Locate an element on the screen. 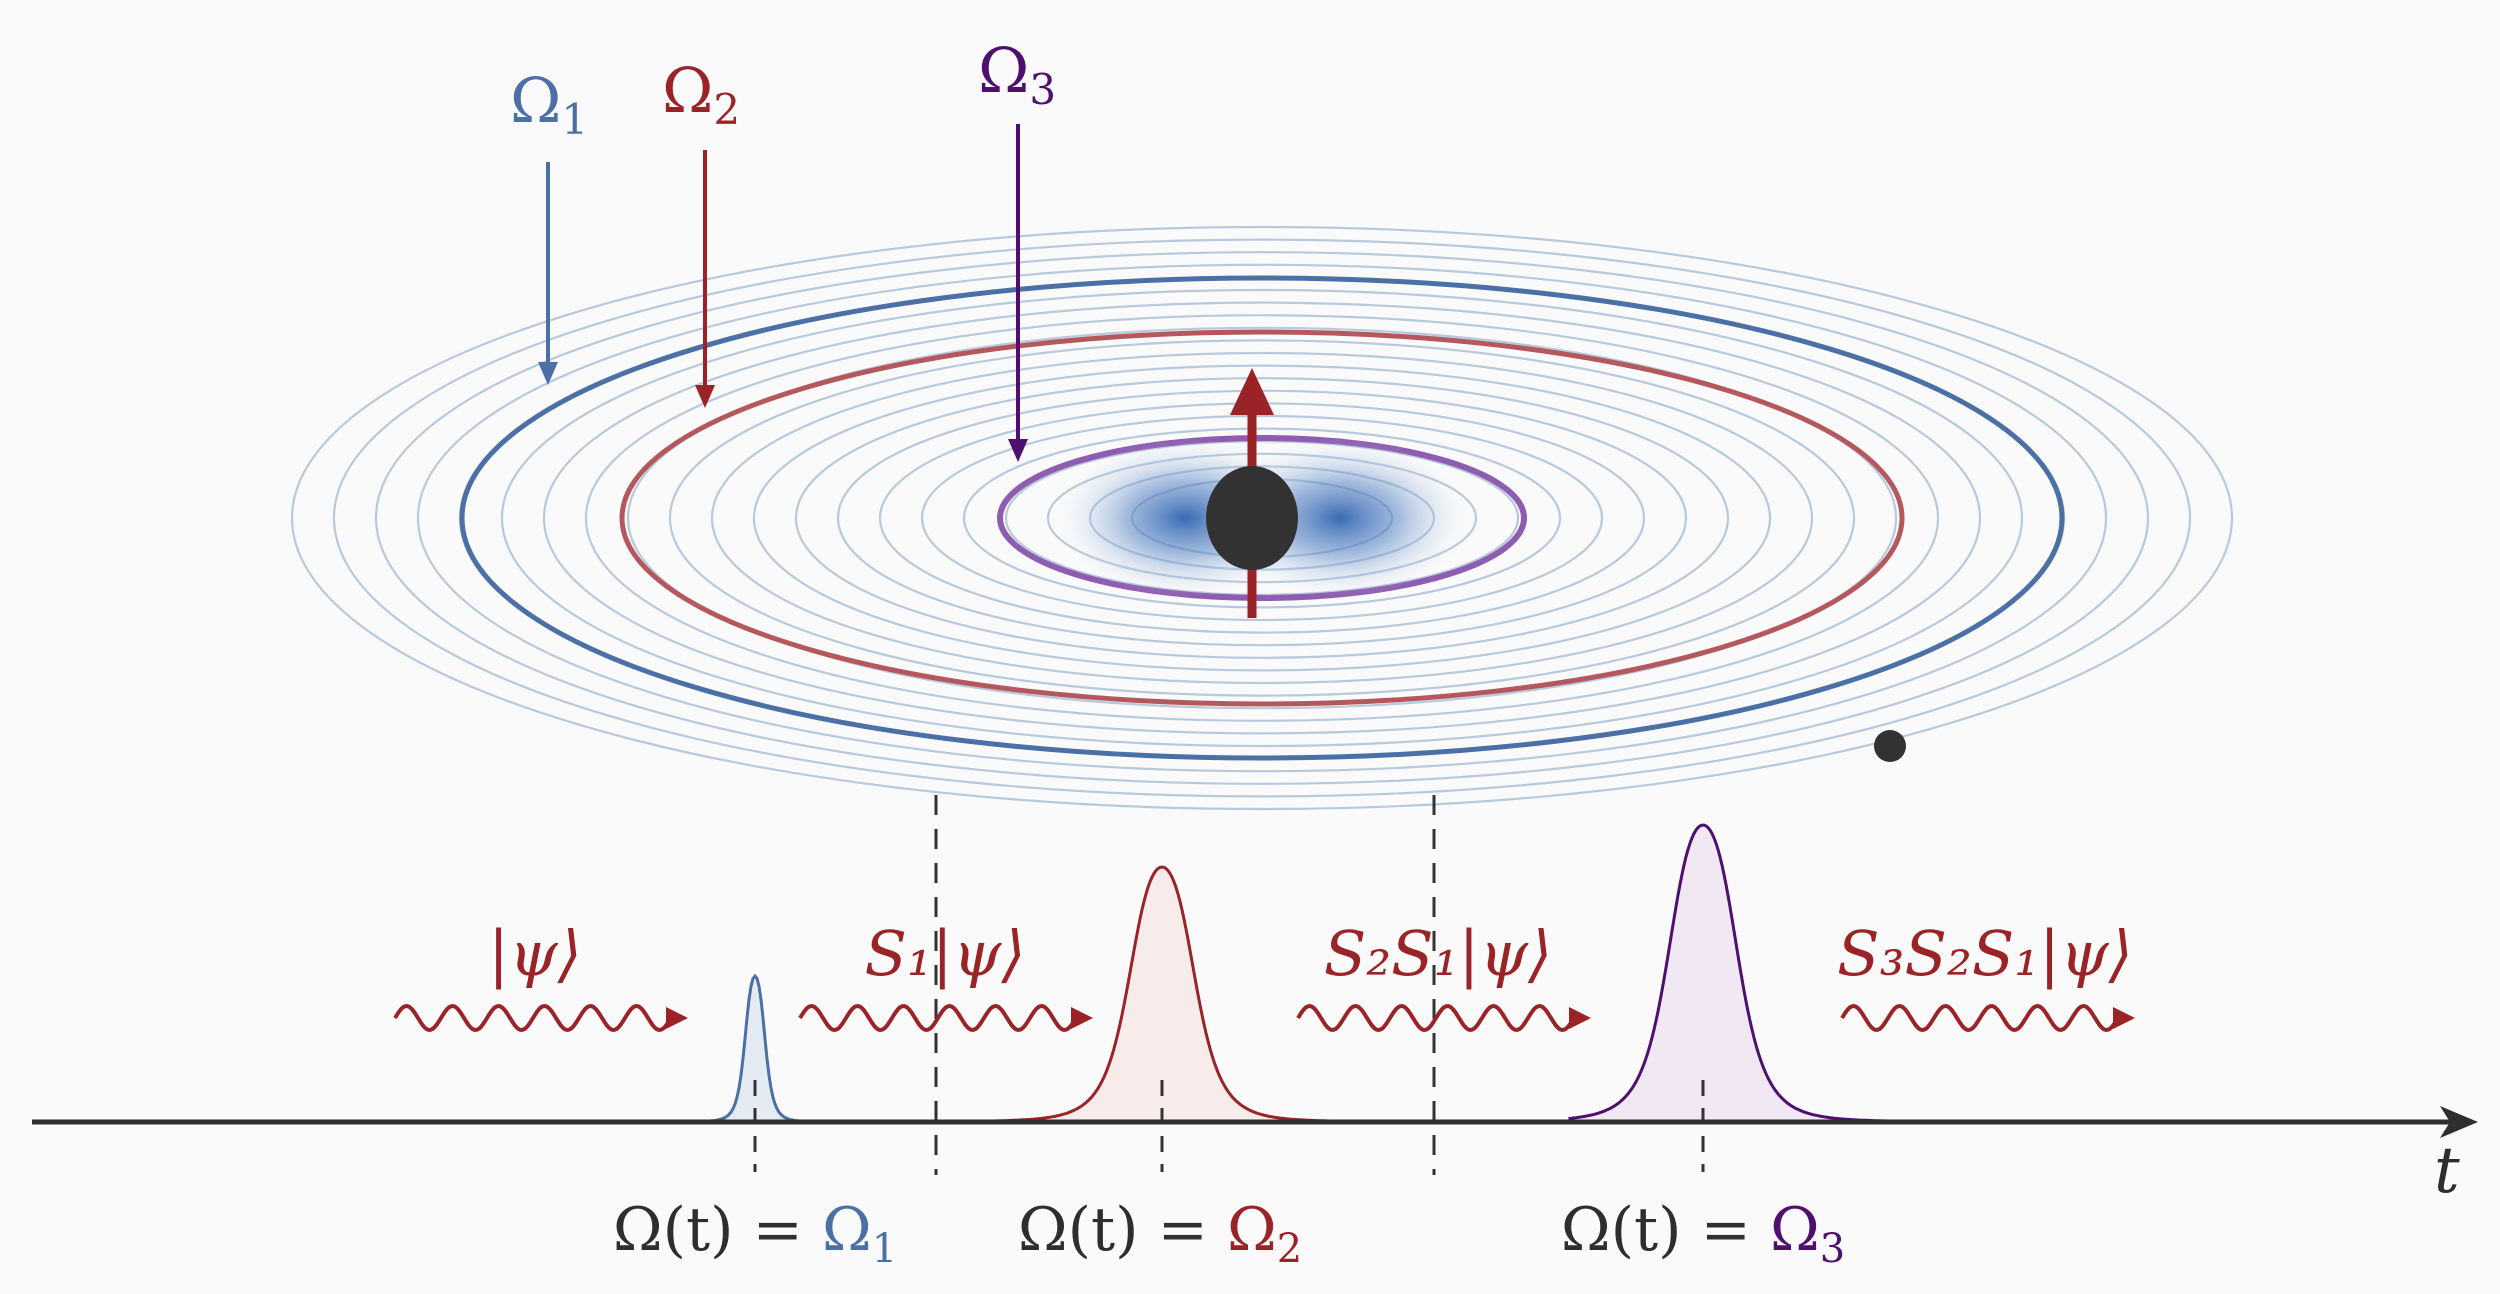 Image resolution: width=2500 pixels, height=1294 pixels. frequency-labels: Ω(t) = Ω1 Ω(t) = Ω2 Ω(t) = Ω3 is located at coordinates (1229, 1233).